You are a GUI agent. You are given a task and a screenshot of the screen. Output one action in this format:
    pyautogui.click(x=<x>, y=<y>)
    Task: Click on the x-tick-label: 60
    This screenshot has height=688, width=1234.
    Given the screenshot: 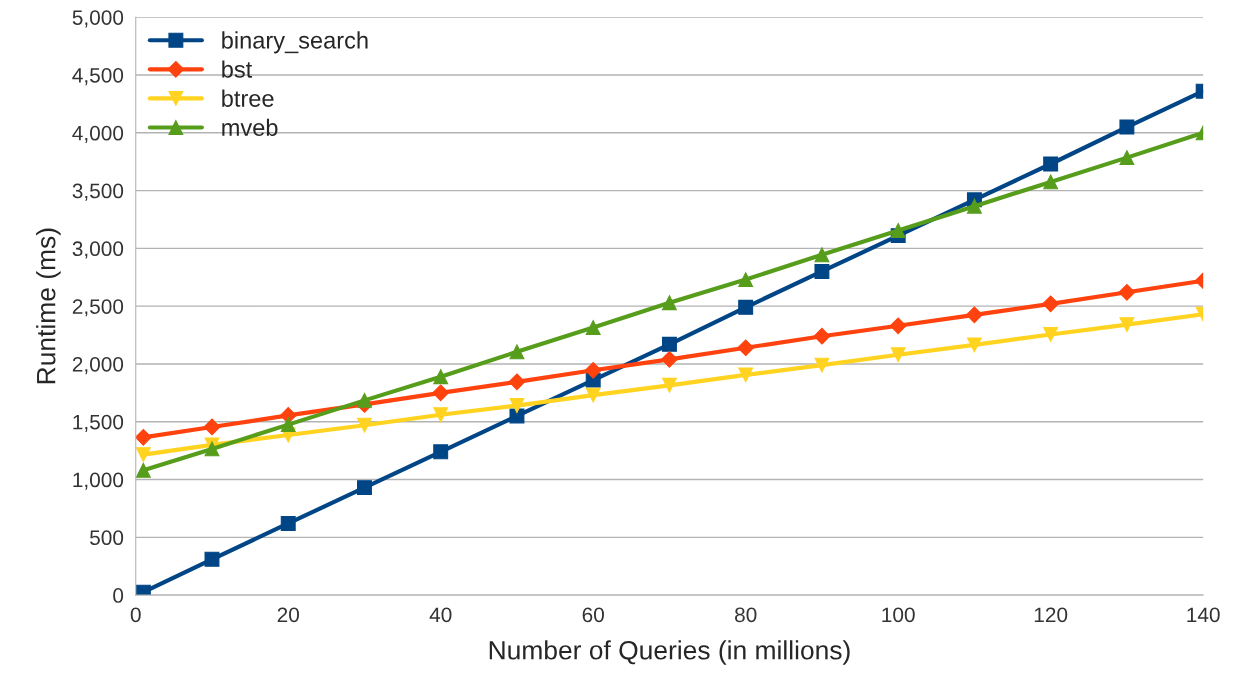 What is the action you would take?
    pyautogui.click(x=593, y=615)
    